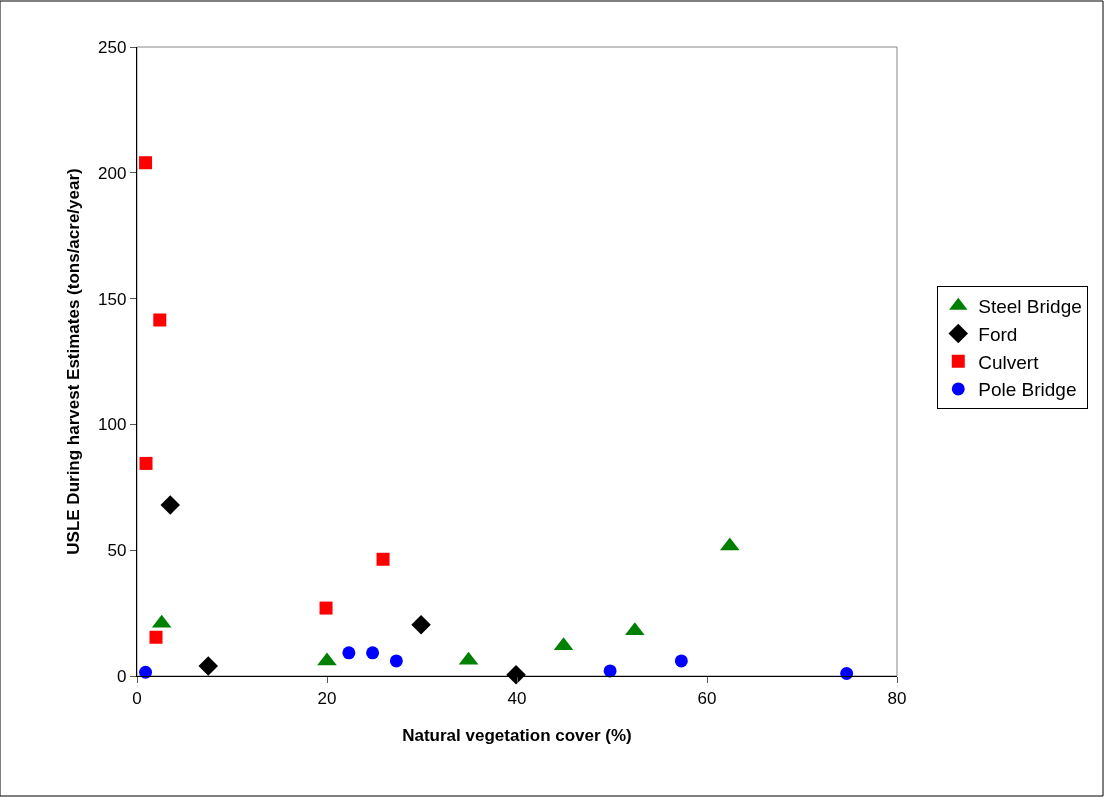 Image resolution: width=1104 pixels, height=797 pixels. Describe the element at coordinates (707, 698) in the screenshot. I see `x-tick-label: 60` at that location.